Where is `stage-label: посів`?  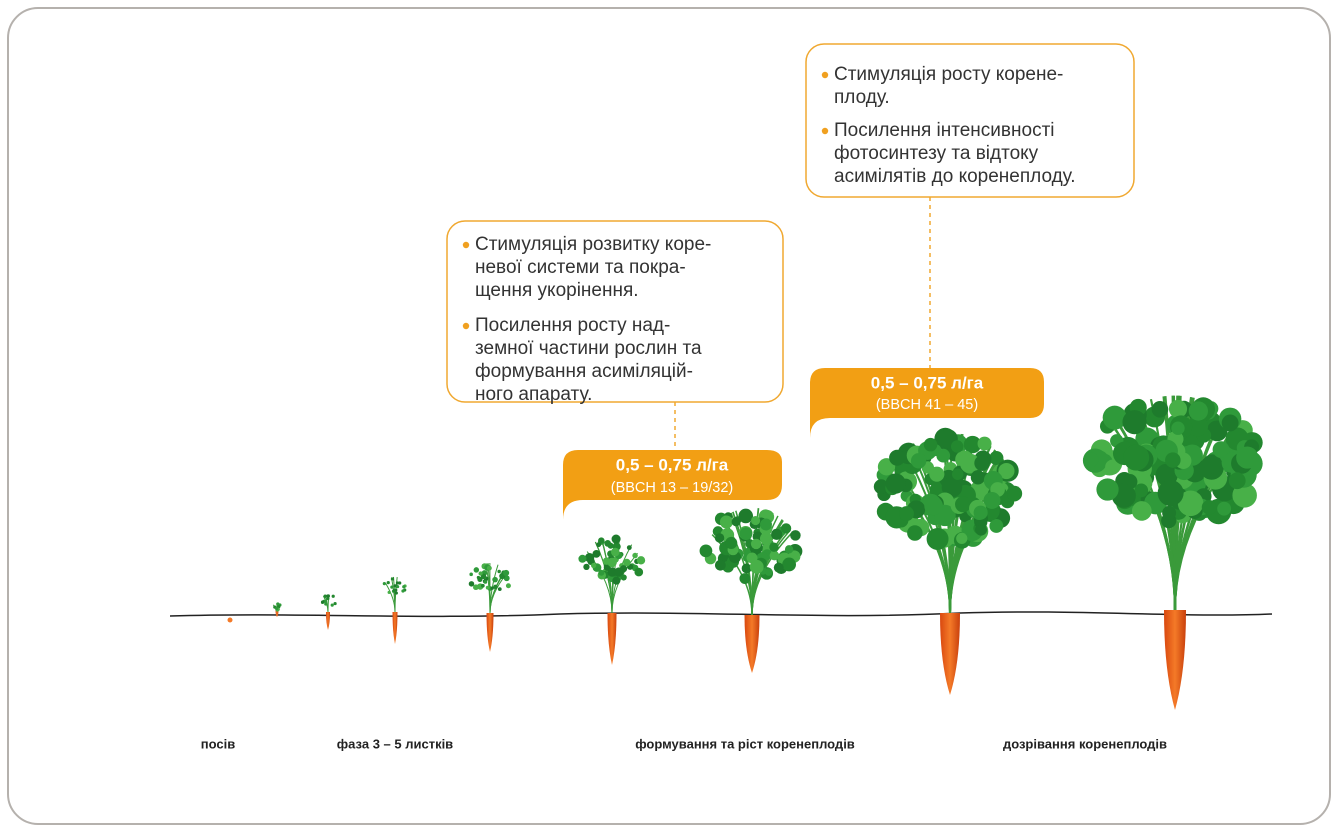
stage-label: посів is located at coordinates (218, 743).